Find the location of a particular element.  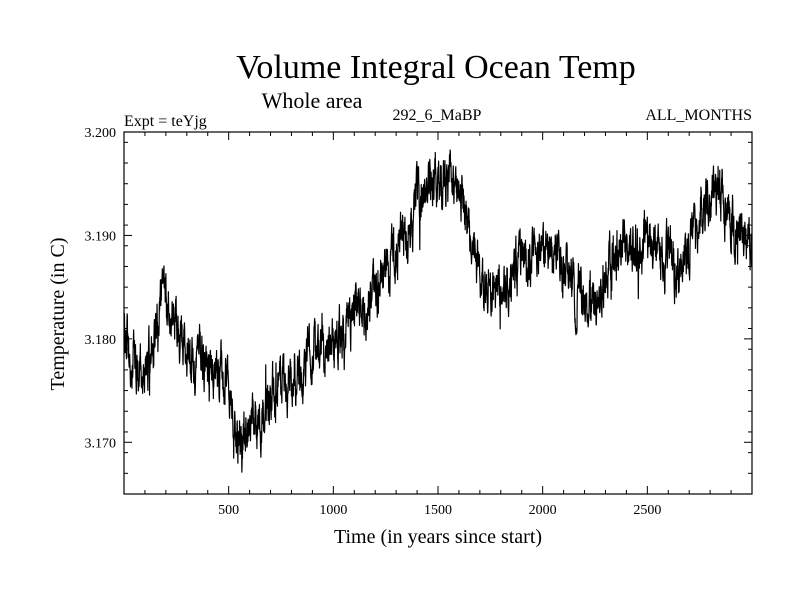

experiment-label: Expt = teYjg is located at coordinates (165, 121).